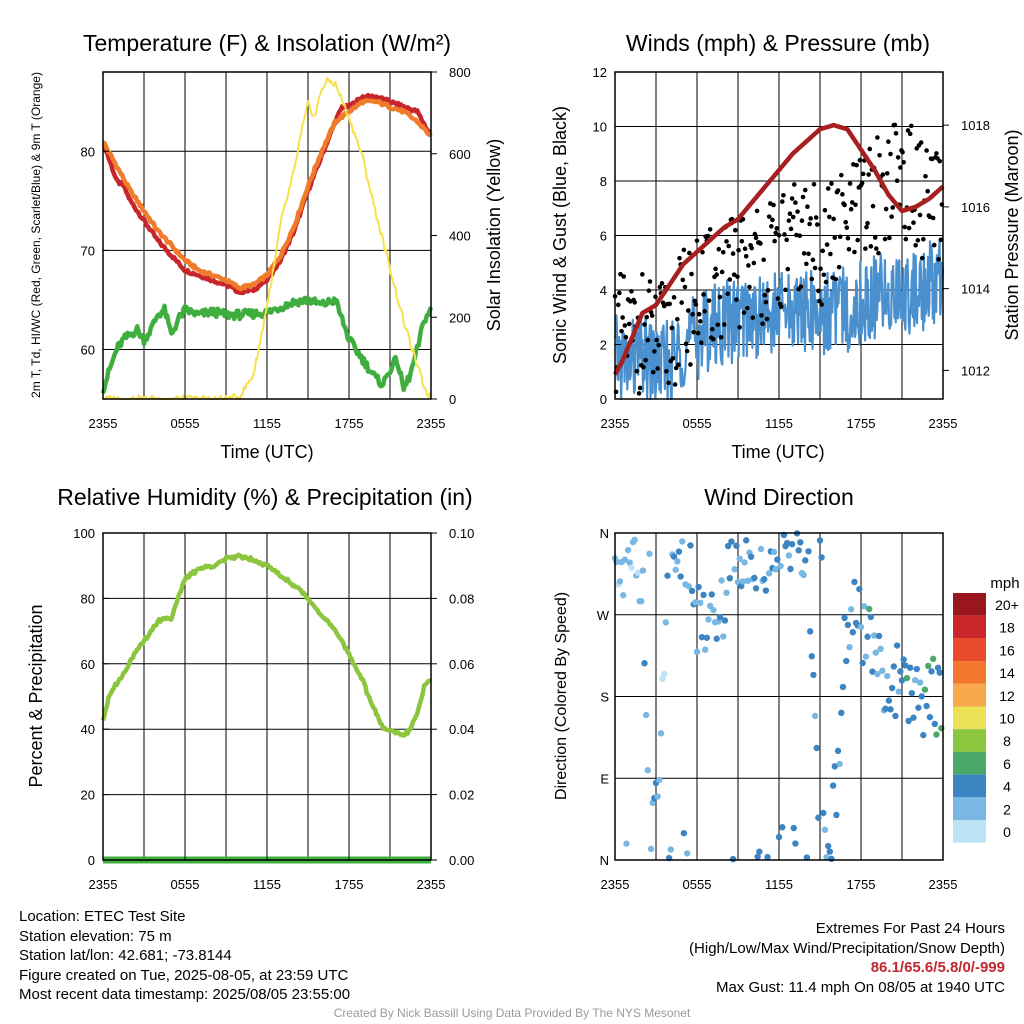 The height and width of the screenshot is (1024, 1024). I want to click on x-tick-label: 1155, so click(267, 423).